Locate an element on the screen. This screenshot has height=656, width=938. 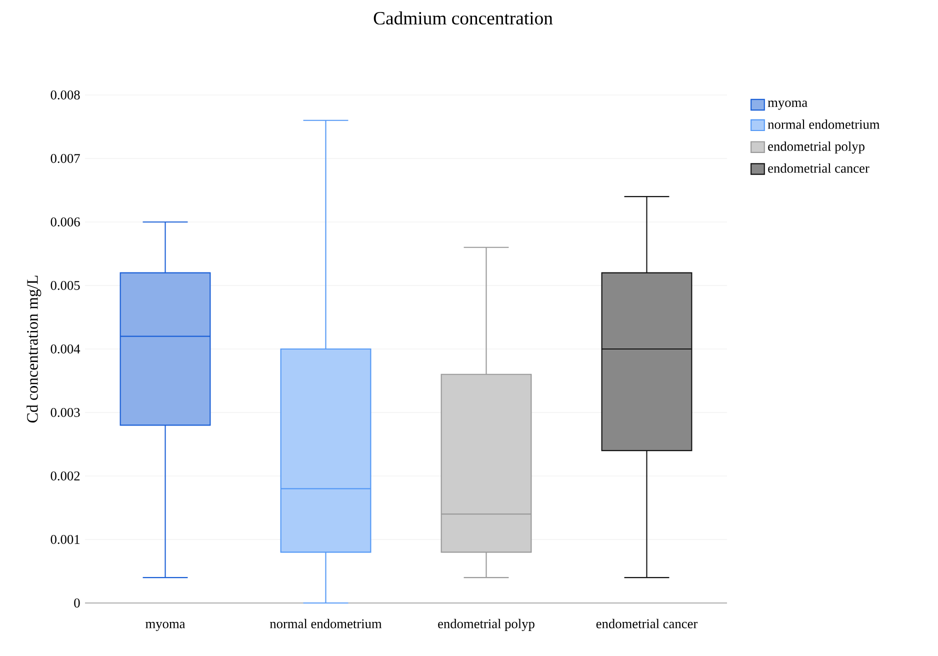
chart-title: Cadmium concentration is located at coordinates (463, 18).